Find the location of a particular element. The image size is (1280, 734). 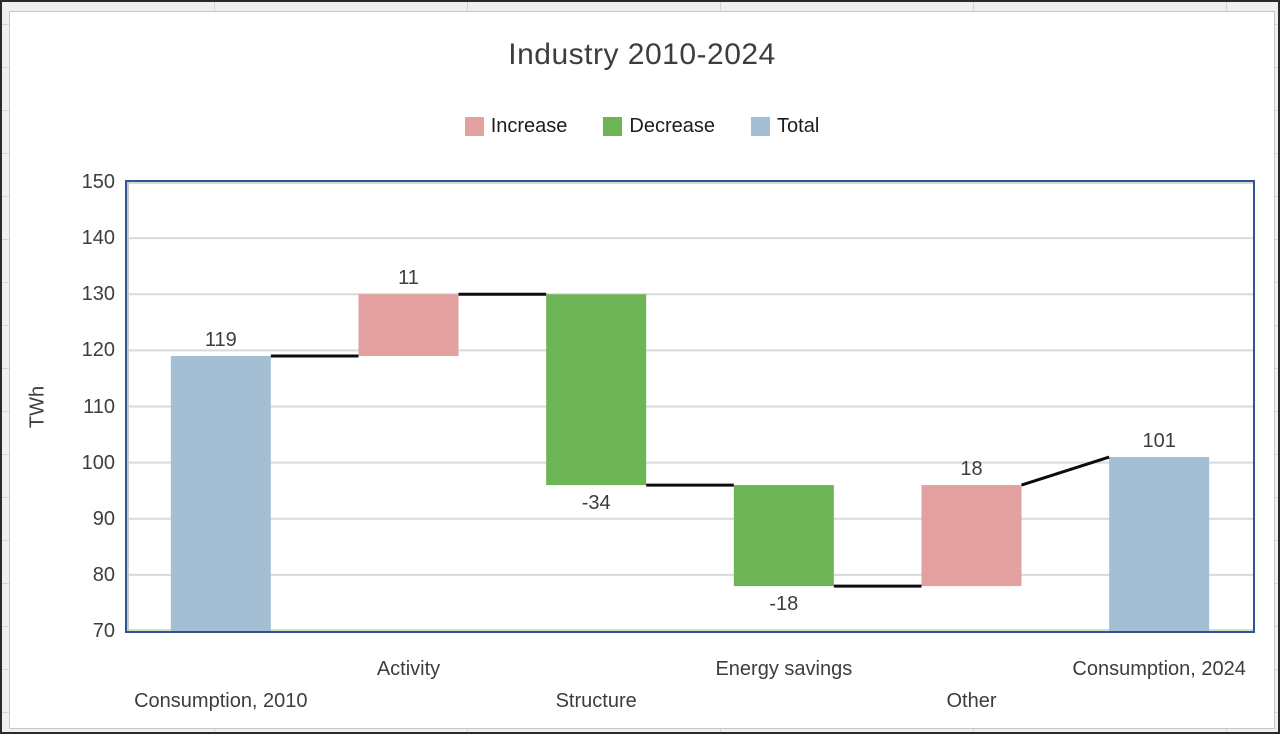

legend-label: Decrease is located at coordinates (672, 126).